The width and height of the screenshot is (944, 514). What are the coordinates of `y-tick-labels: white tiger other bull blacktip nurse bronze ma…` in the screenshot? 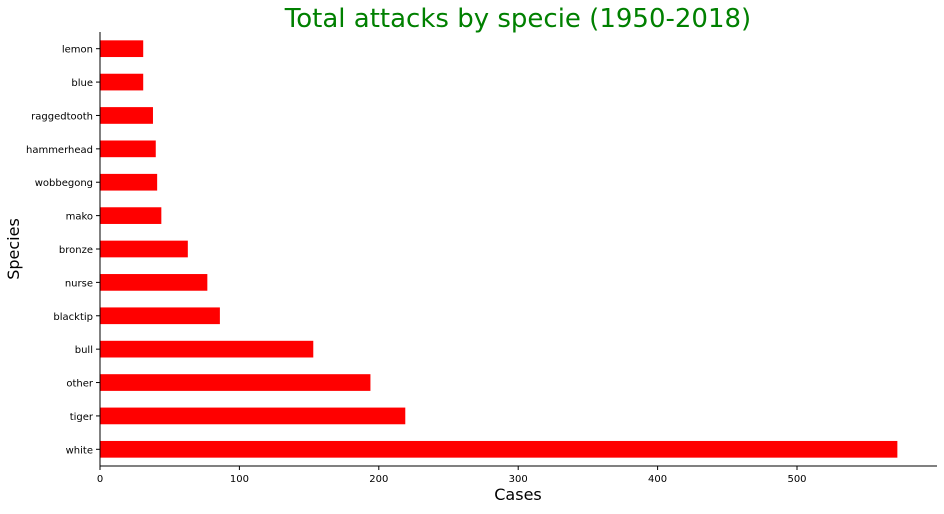 It's located at (63, 250).